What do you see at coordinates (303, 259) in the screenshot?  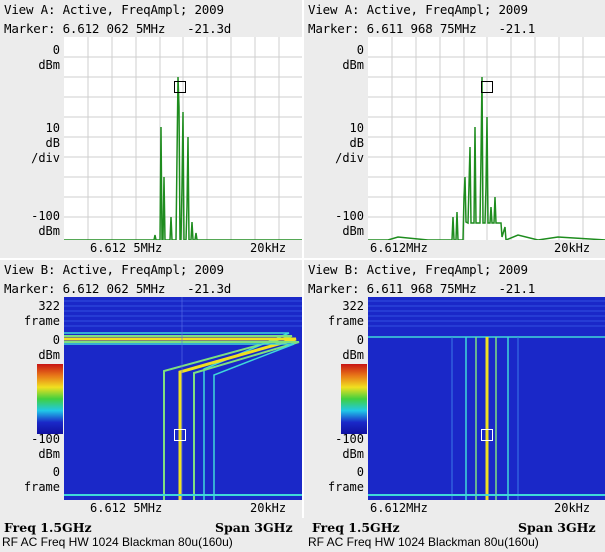 I see `panel-divider` at bounding box center [303, 259].